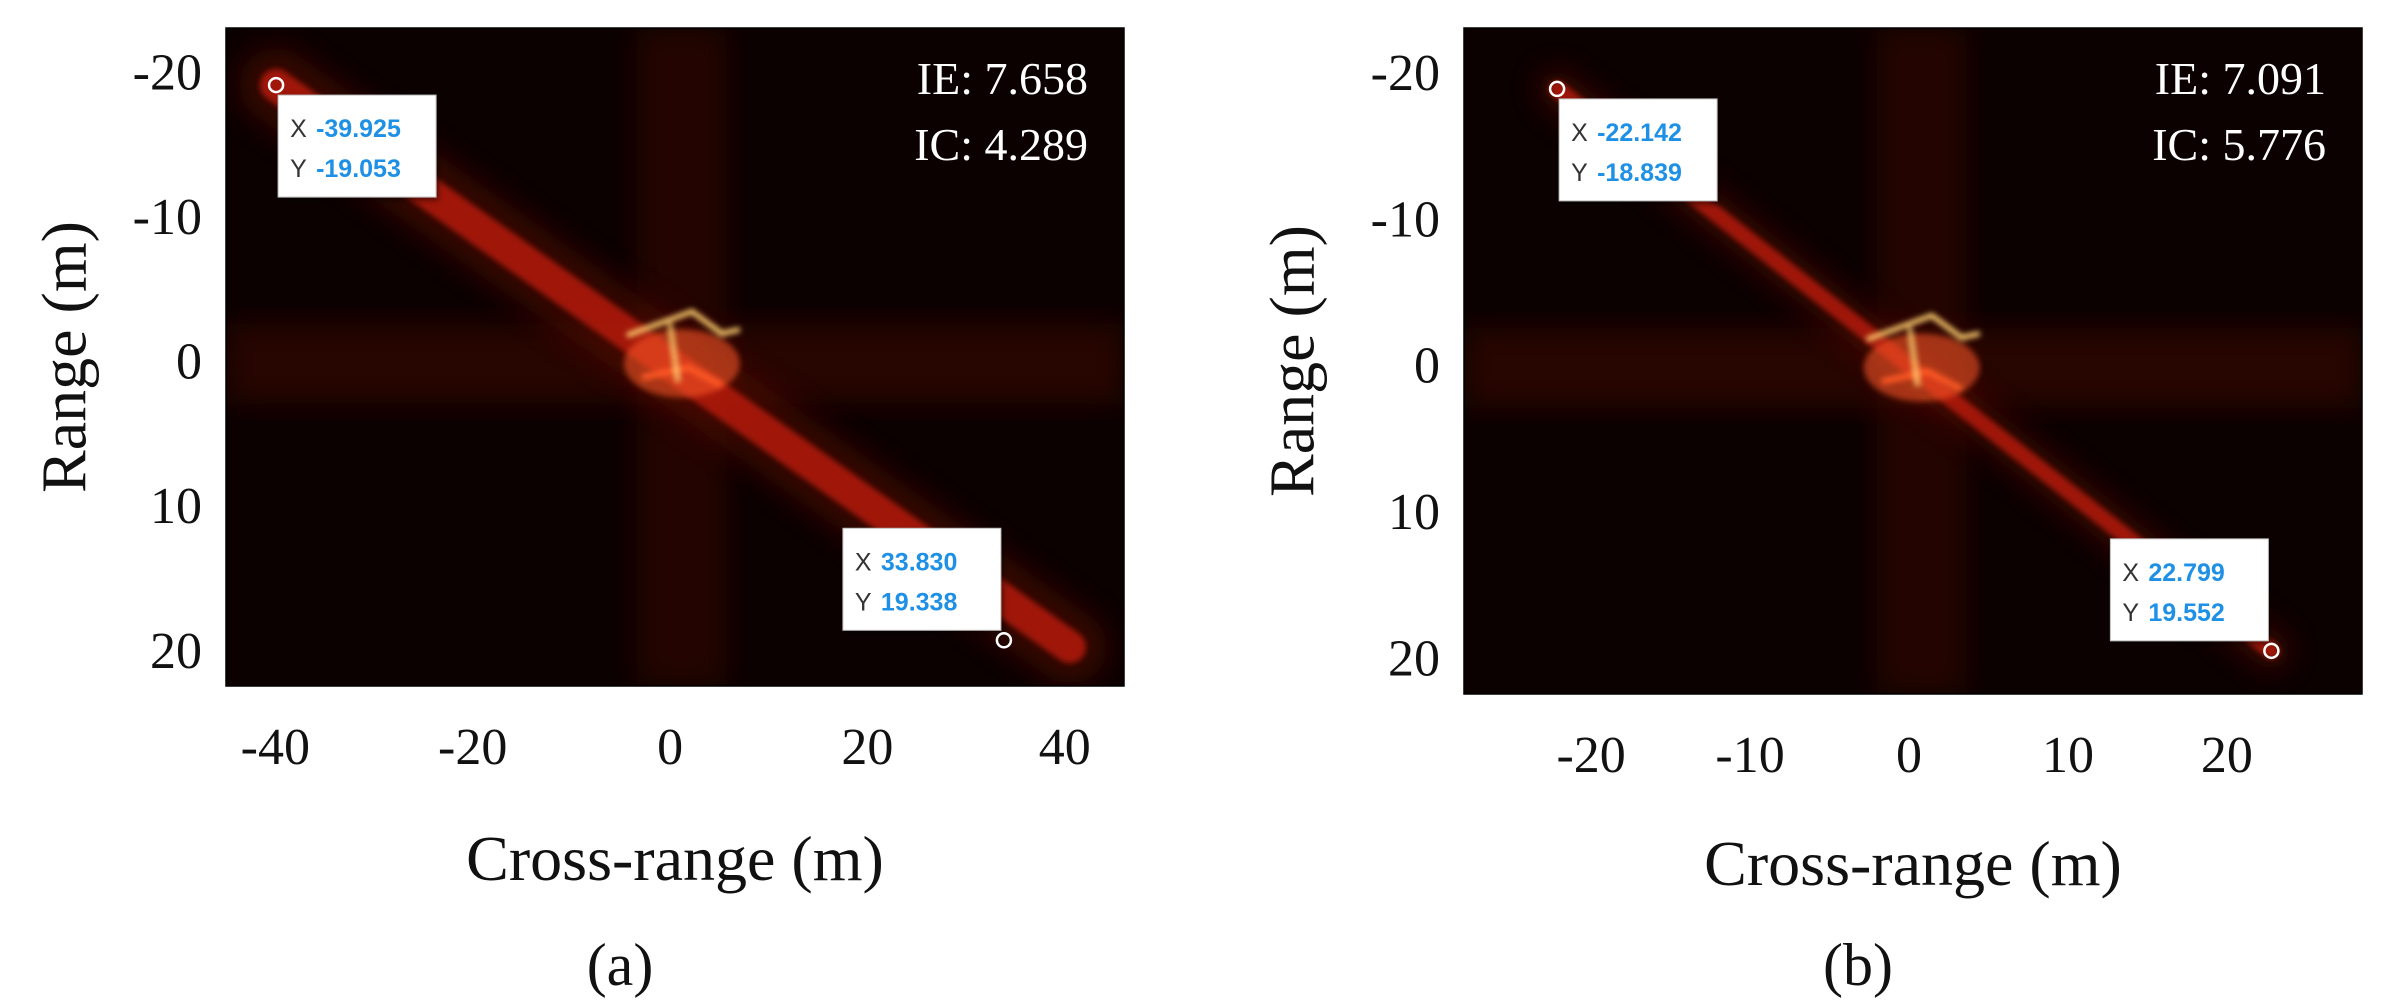 The width and height of the screenshot is (2382, 1006). I want to click on y-axis-label-a: Range (m), so click(64, 357).